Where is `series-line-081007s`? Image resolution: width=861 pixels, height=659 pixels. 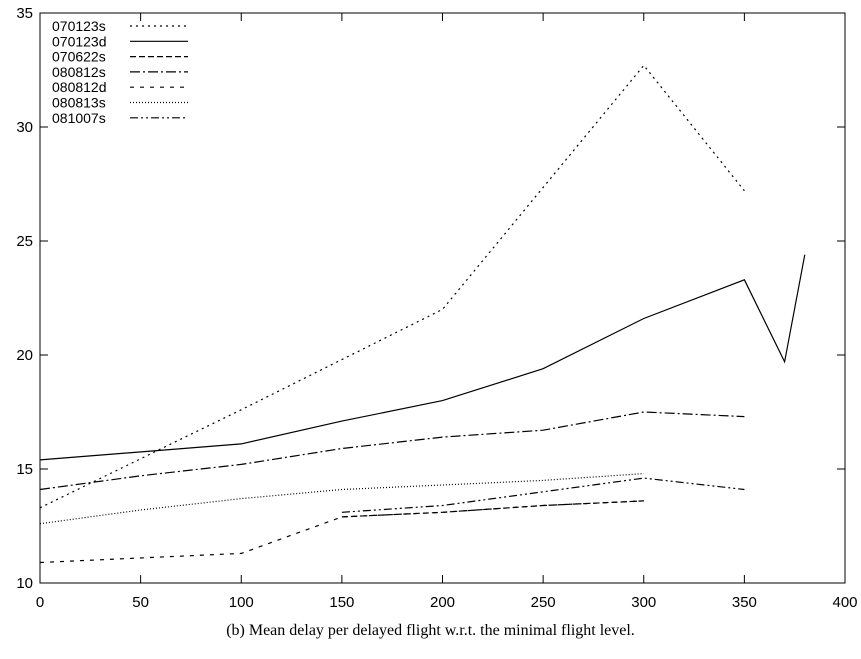
series-line-081007s is located at coordinates (543, 495).